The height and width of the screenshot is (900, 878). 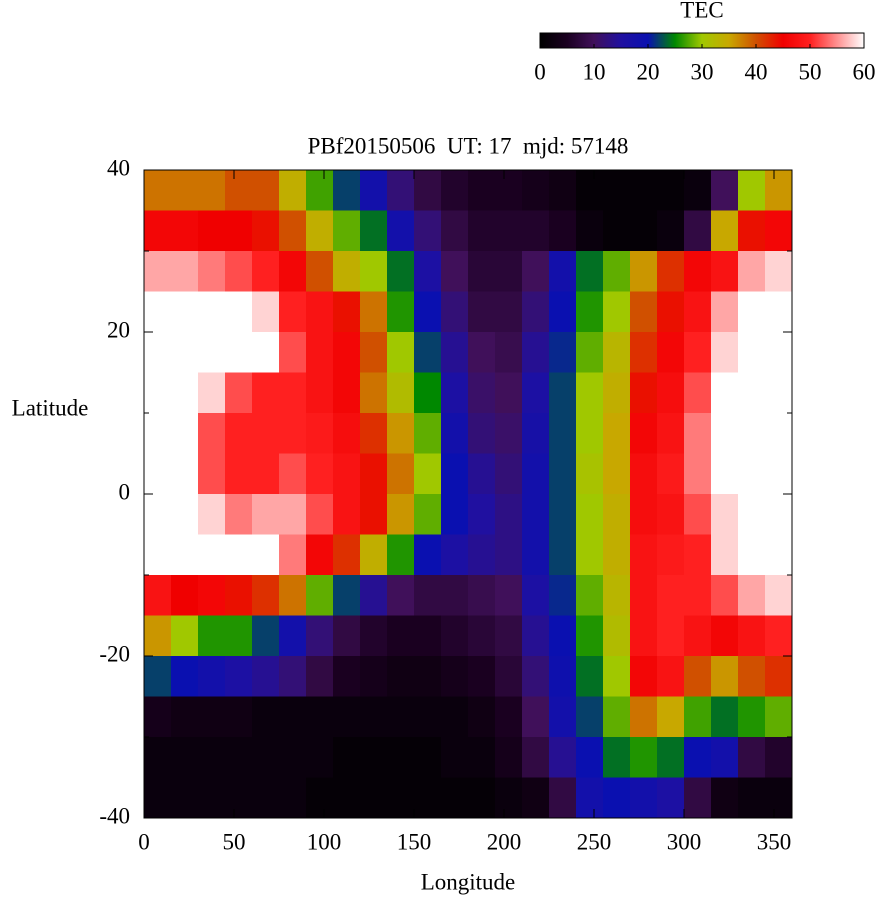 I want to click on x-axis-label: Longitude, so click(x=468, y=881).